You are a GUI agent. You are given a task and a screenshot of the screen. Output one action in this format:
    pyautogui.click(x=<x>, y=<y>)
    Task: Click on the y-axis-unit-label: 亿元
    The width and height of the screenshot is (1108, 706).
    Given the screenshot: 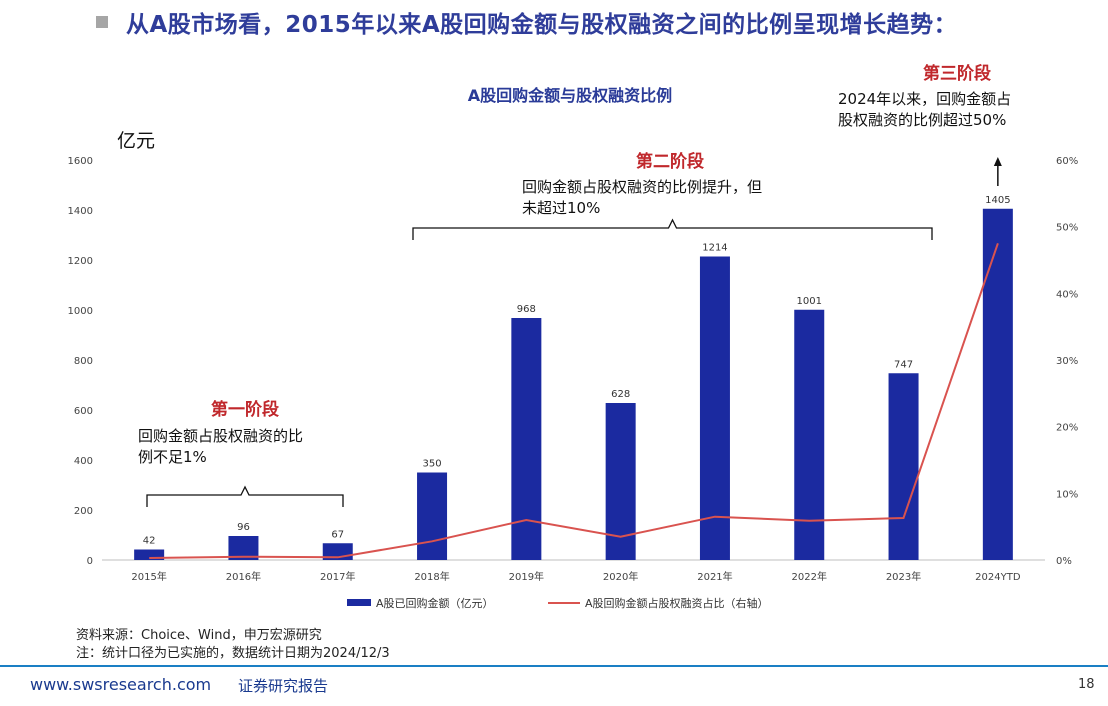 What is the action you would take?
    pyautogui.click(x=136, y=141)
    